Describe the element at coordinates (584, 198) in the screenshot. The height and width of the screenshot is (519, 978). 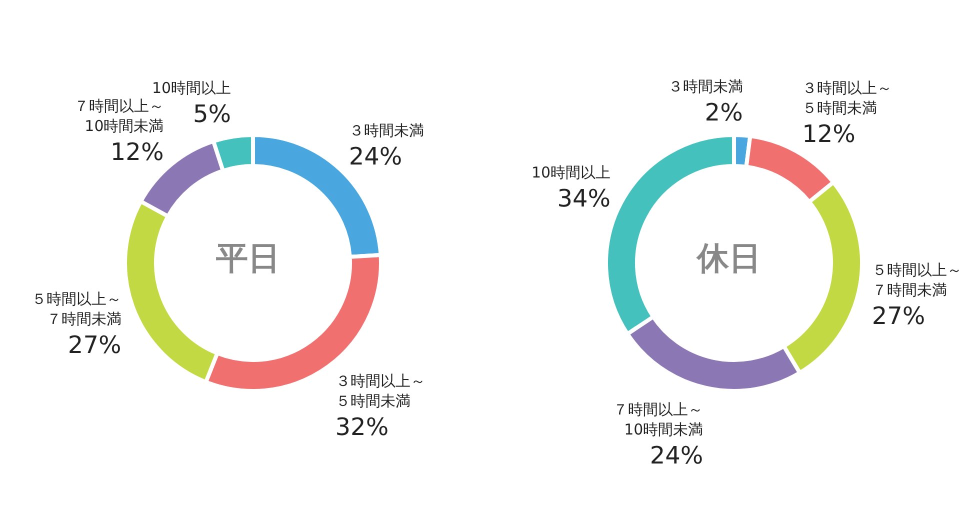
I see `data-label: 34%` at that location.